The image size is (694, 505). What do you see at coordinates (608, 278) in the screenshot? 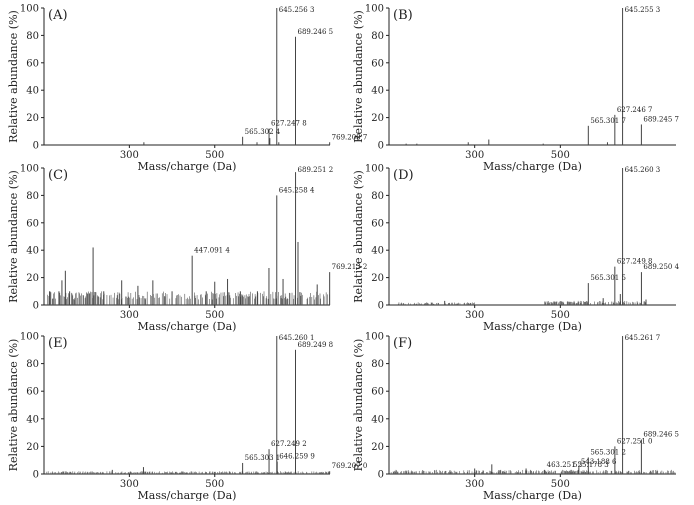
I see `peak-label: 565.301 5` at bounding box center [608, 278].